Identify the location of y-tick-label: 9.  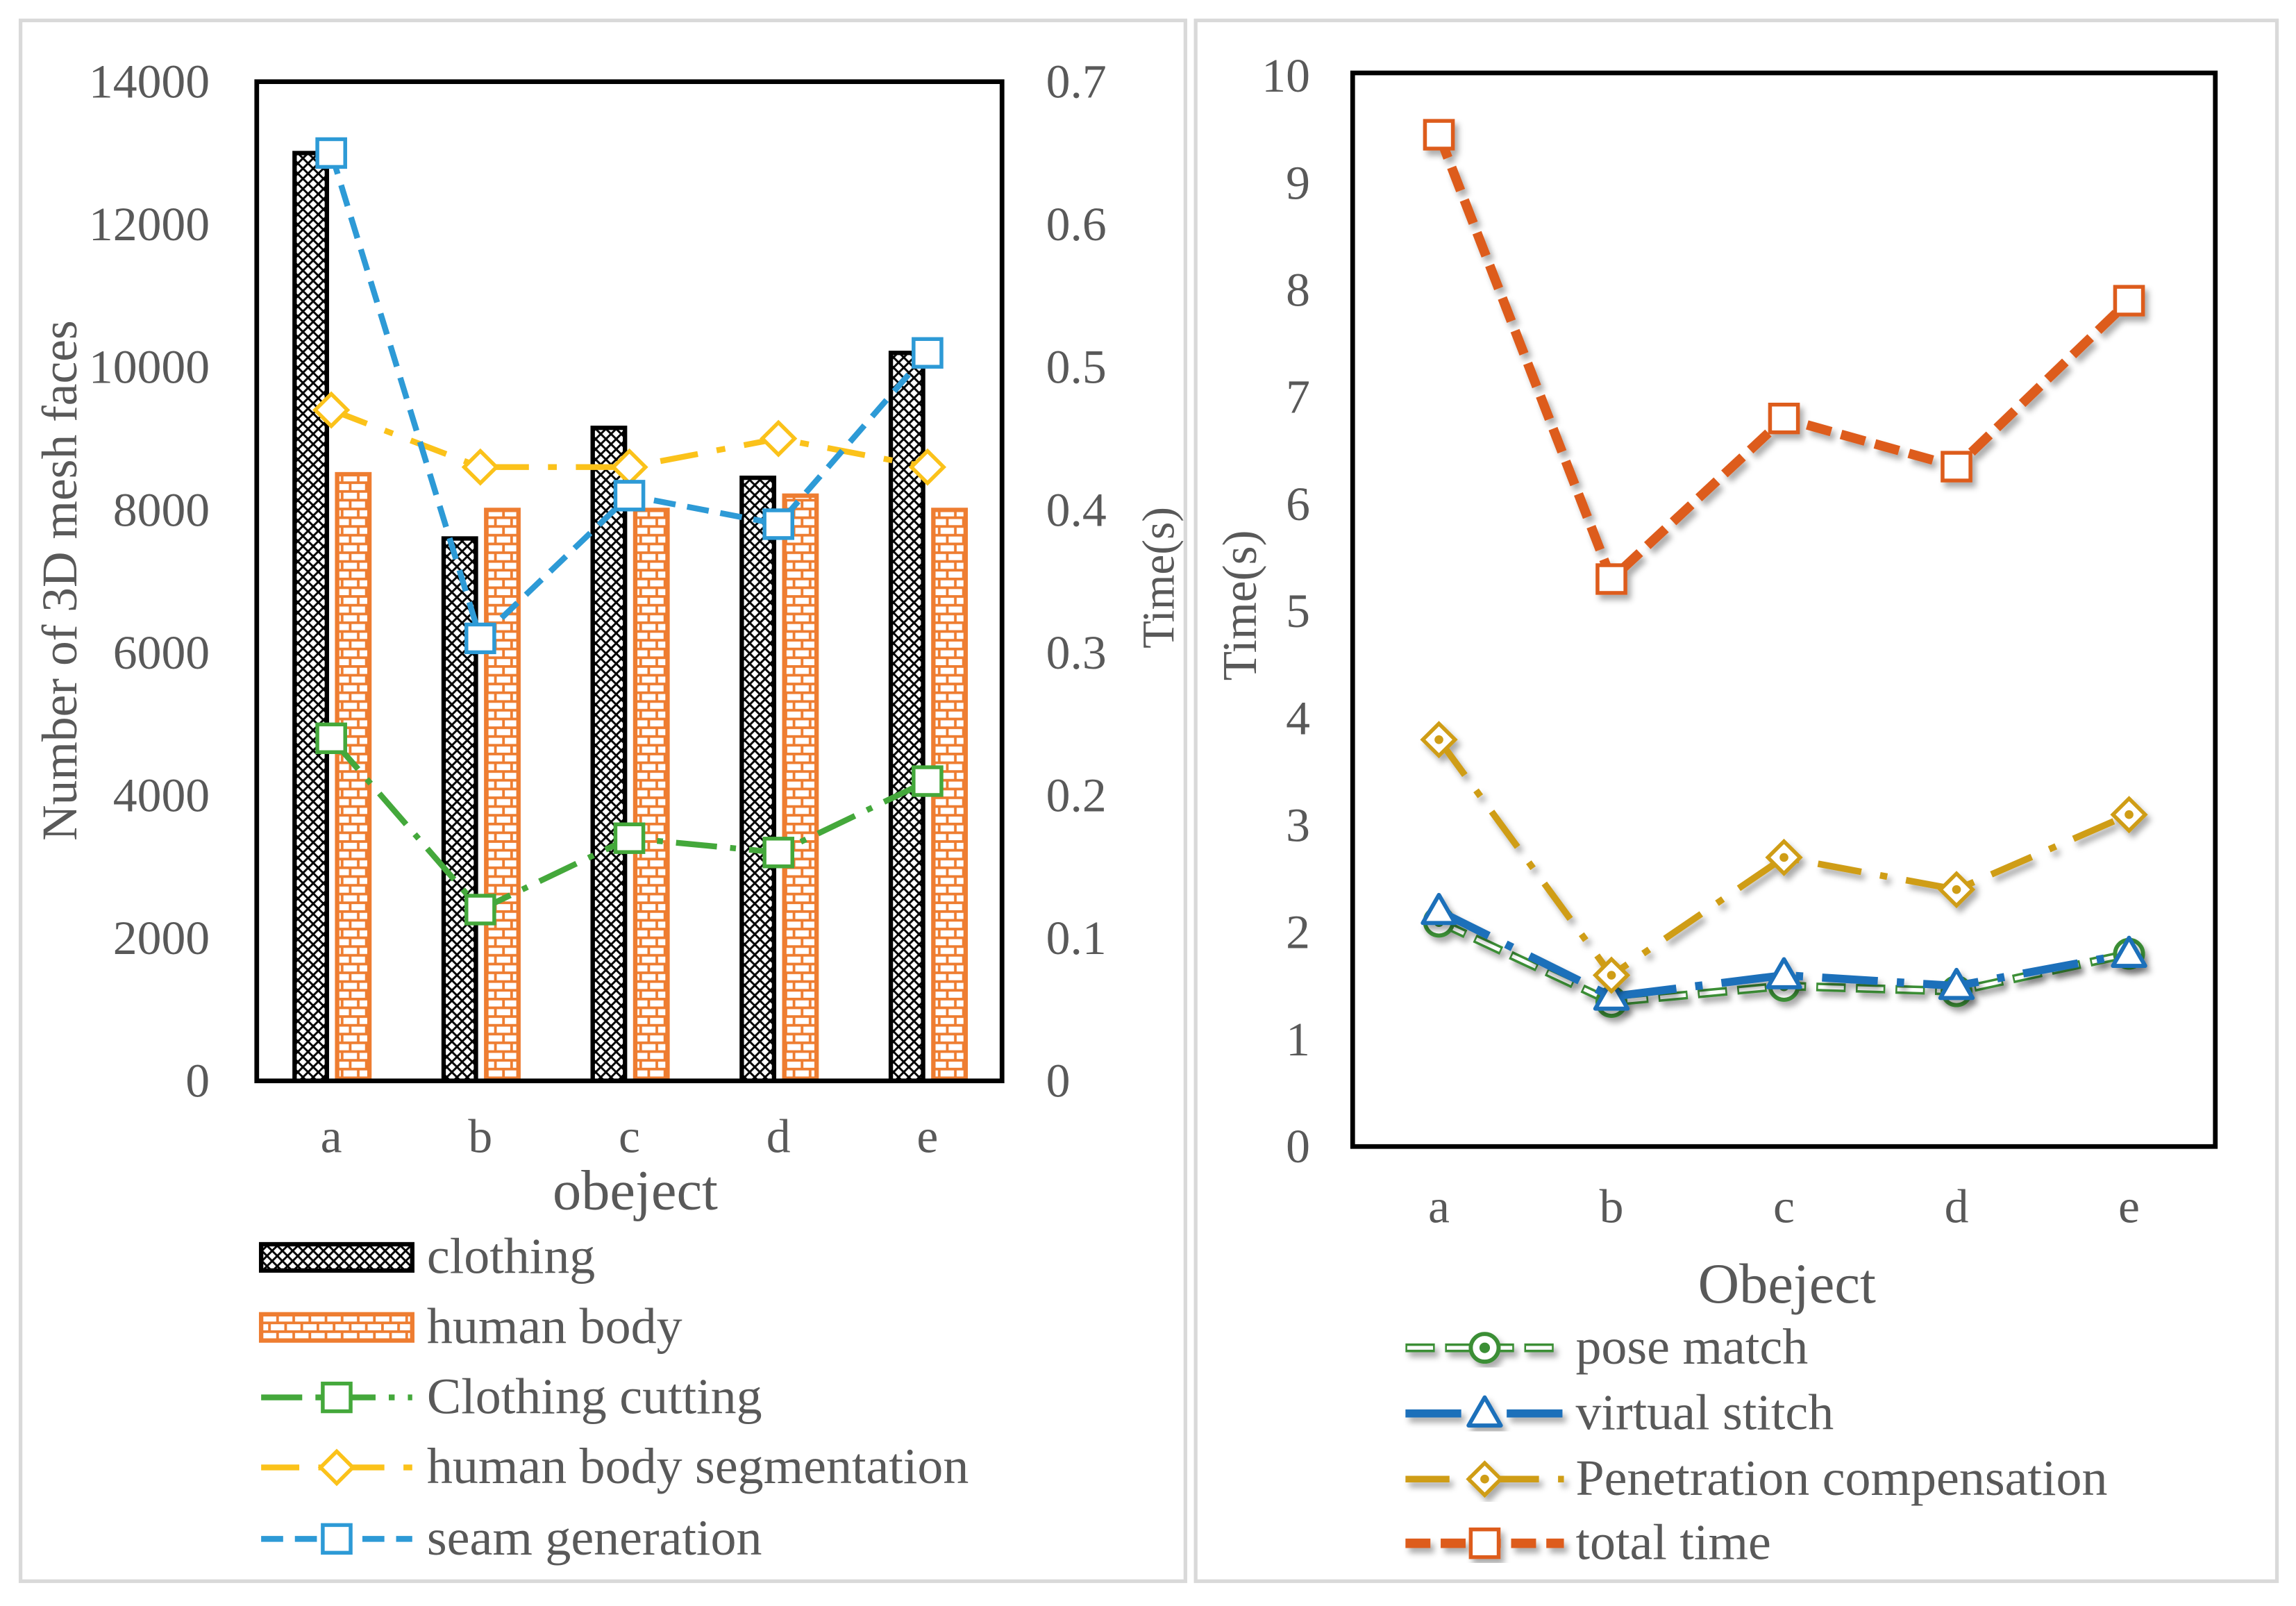
(1298, 183).